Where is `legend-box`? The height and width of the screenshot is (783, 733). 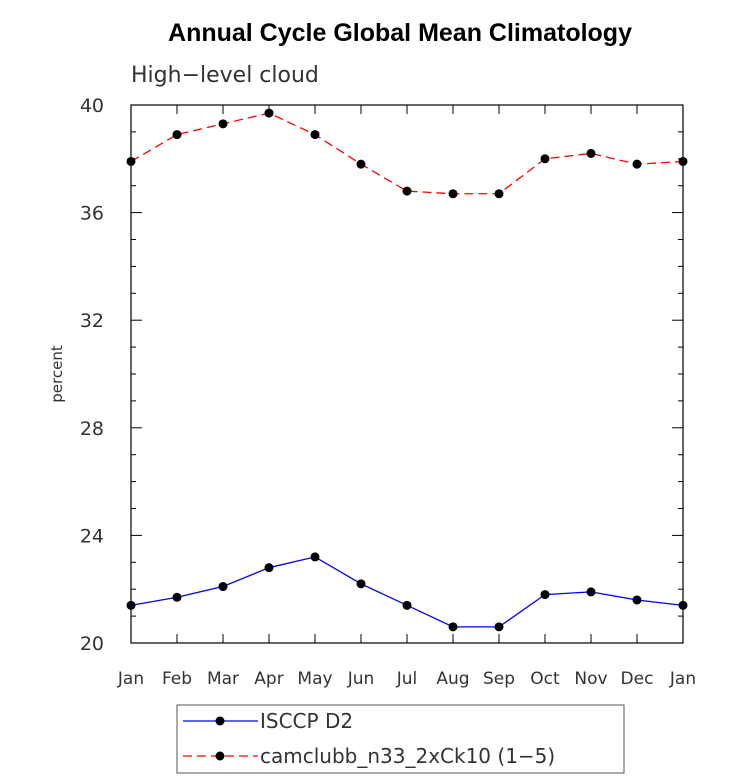
legend-box is located at coordinates (400, 739).